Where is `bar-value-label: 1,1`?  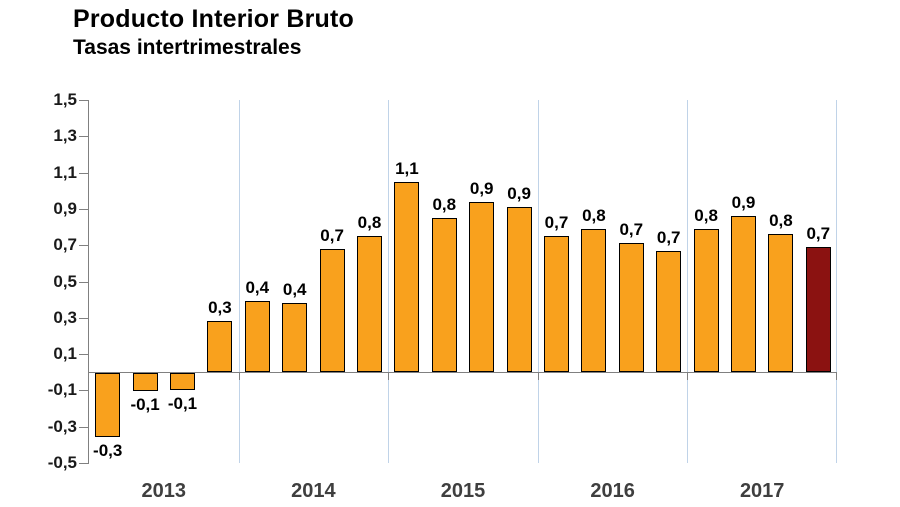
bar-value-label: 1,1 is located at coordinates (407, 168).